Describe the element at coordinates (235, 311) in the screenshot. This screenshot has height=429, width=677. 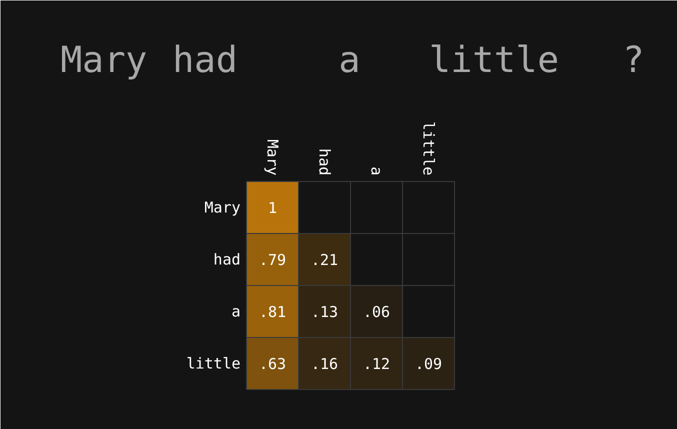
I see `y-tick-label: a` at that location.